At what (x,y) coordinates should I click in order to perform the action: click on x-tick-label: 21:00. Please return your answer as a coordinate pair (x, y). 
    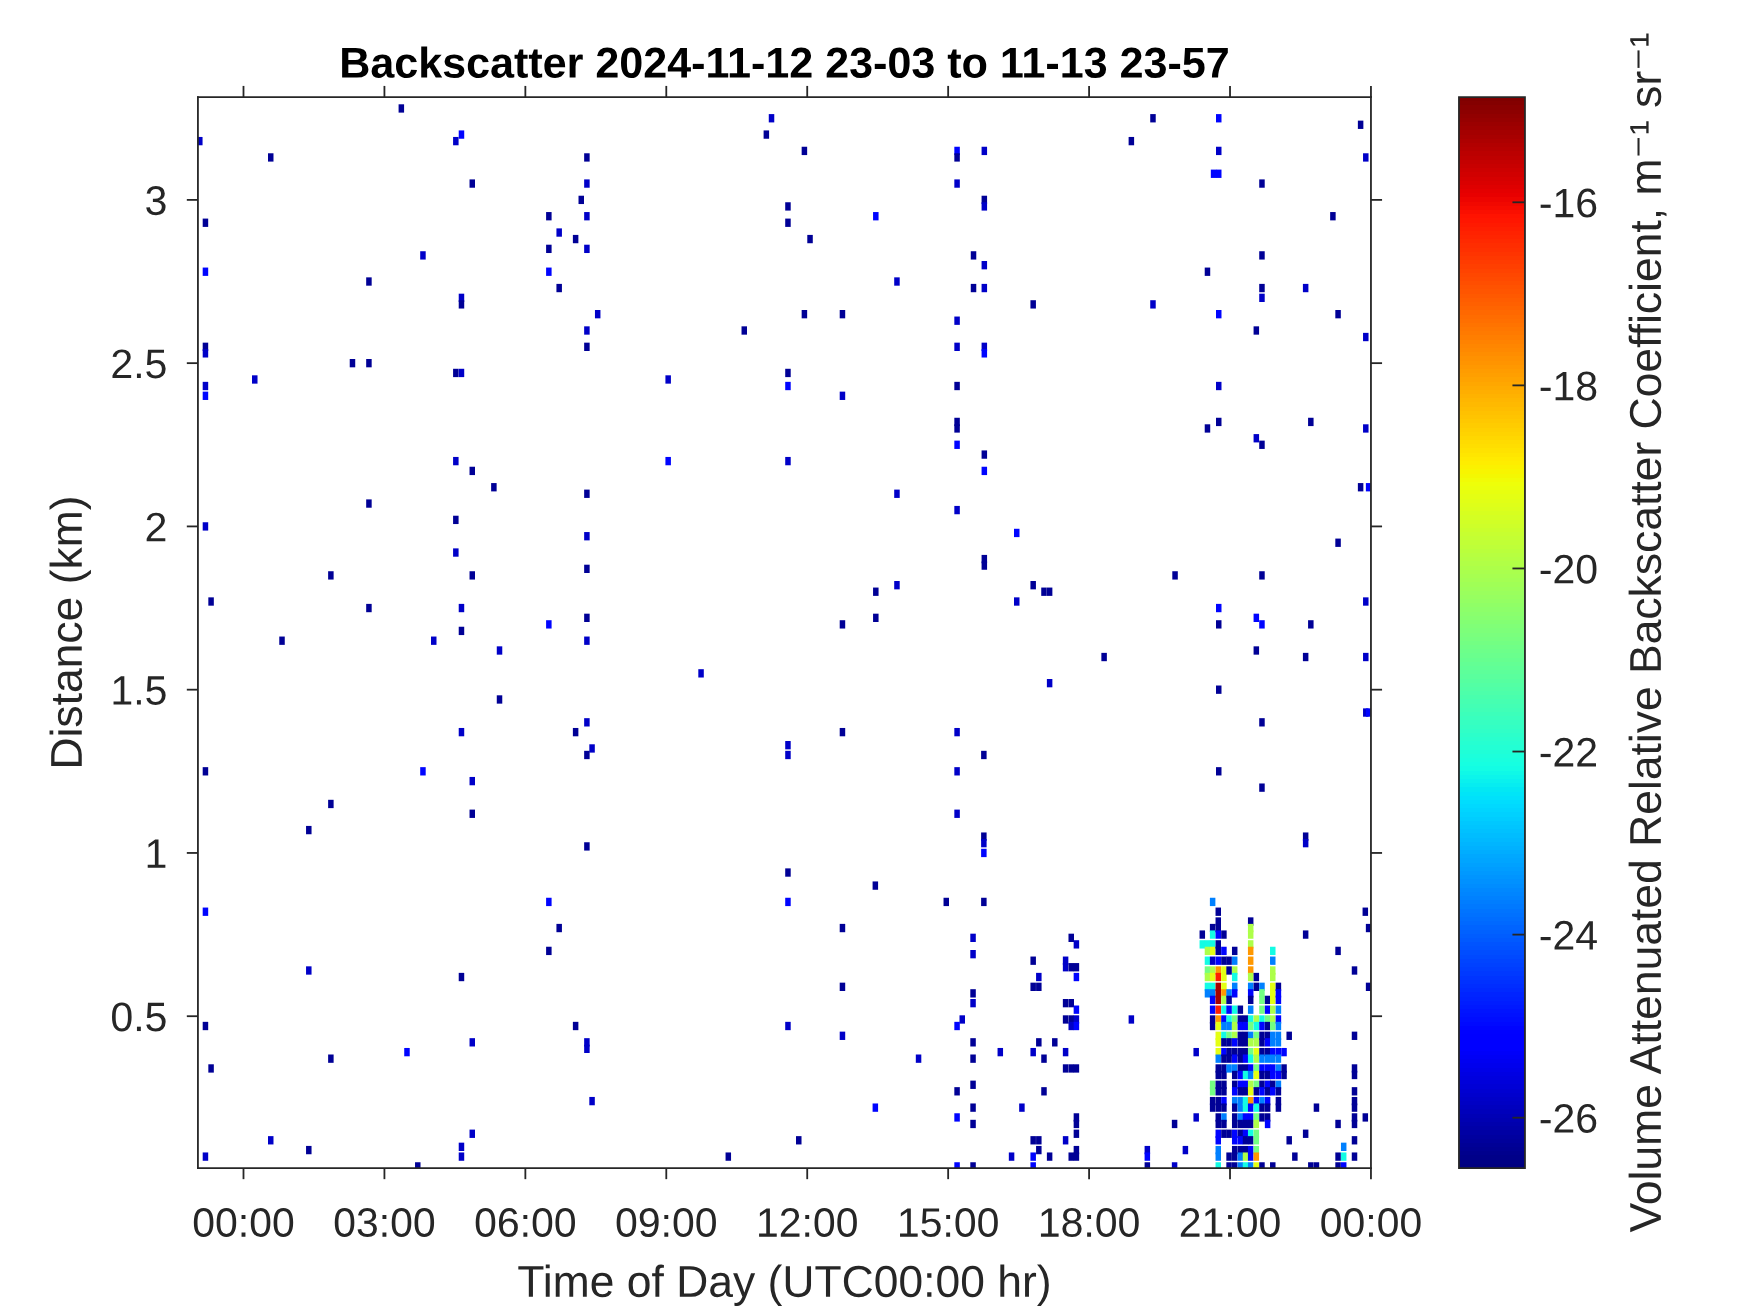
    Looking at the image, I should click on (1230, 1223).